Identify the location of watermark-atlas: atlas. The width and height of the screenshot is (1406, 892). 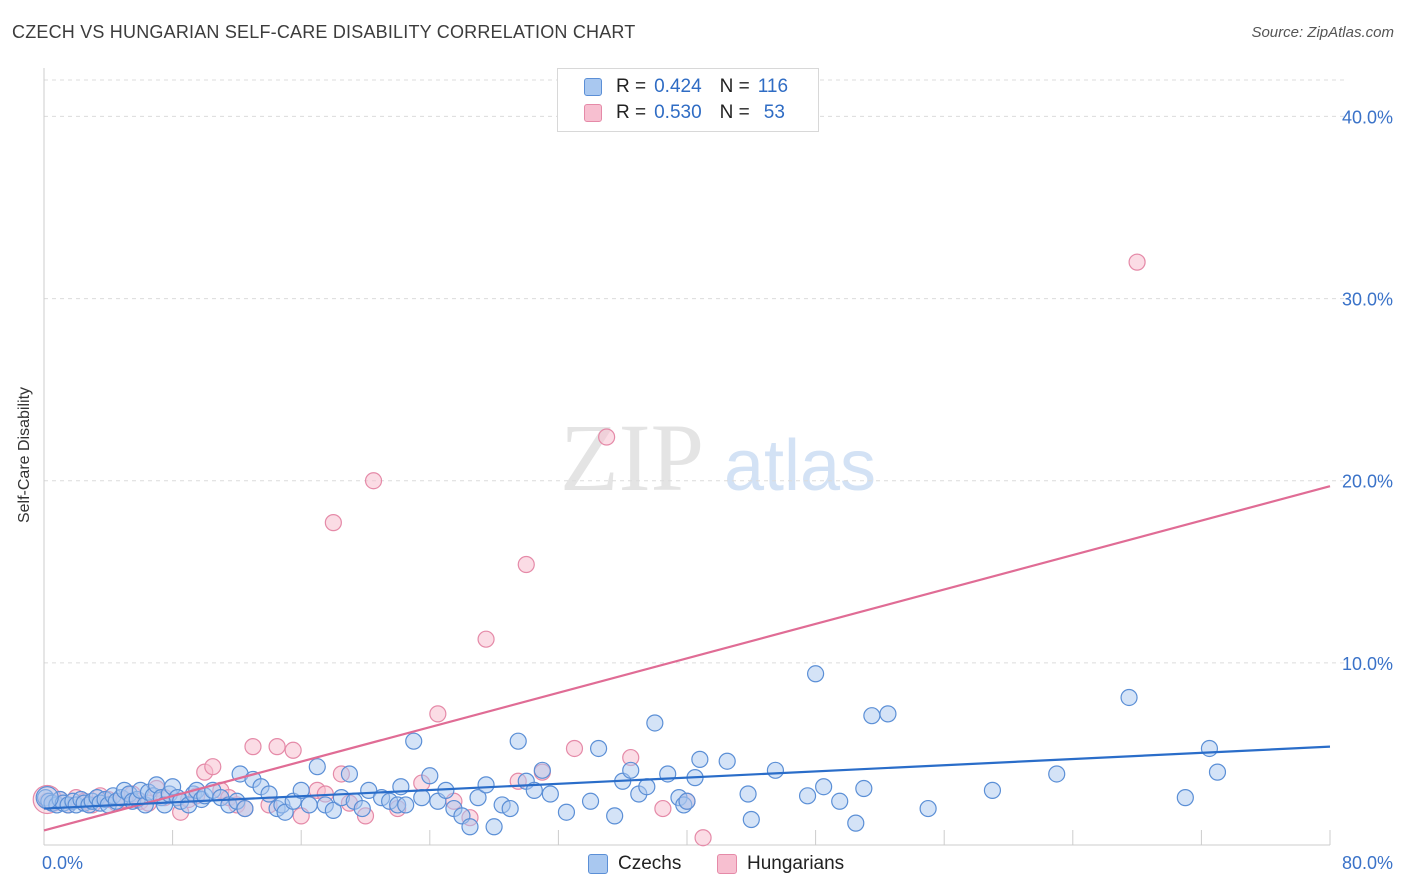
(800, 466).